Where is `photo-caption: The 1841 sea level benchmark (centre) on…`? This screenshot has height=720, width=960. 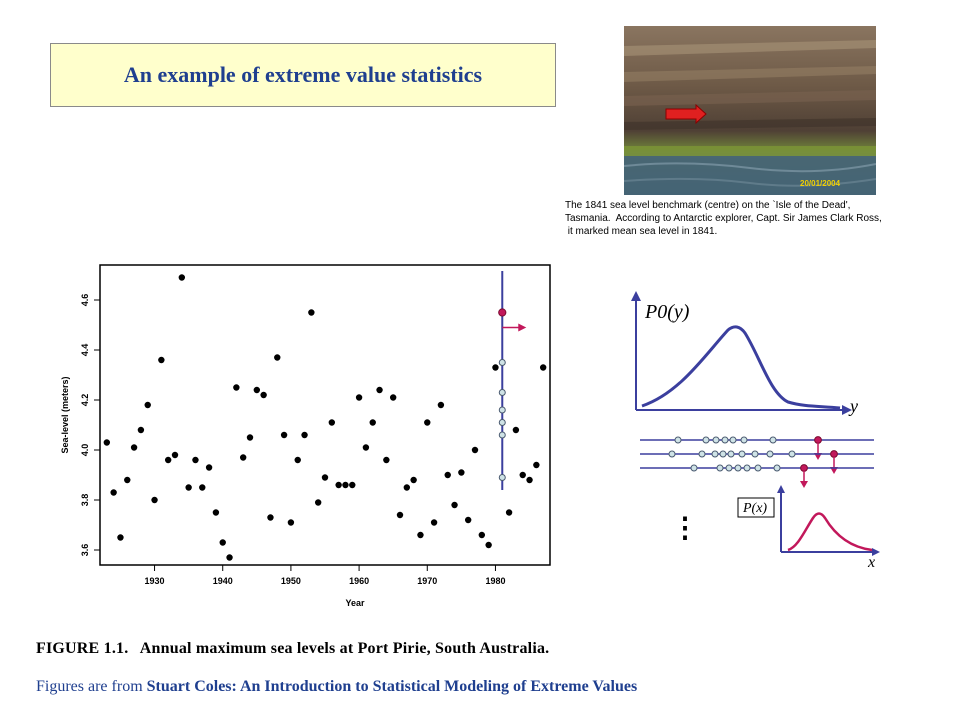 photo-caption: The 1841 sea level benchmark (centre) on… is located at coordinates (762, 218).